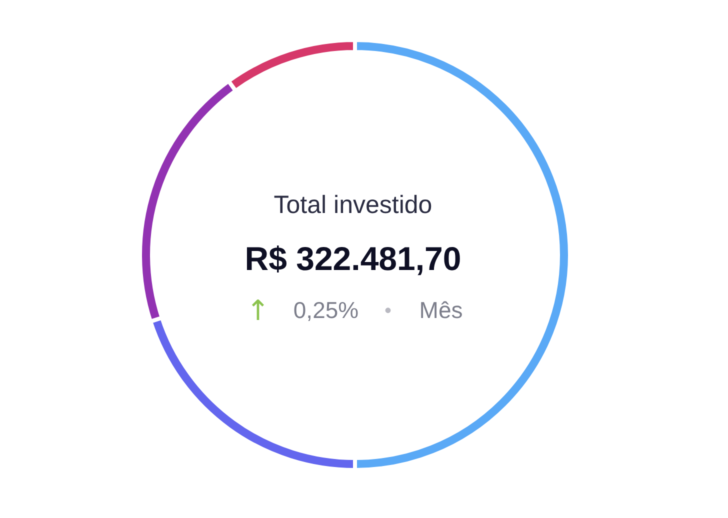 Image resolution: width=728 pixels, height=518 pixels. What do you see at coordinates (353, 258) in the screenshot?
I see `text: R$ 322.481,70` at bounding box center [353, 258].